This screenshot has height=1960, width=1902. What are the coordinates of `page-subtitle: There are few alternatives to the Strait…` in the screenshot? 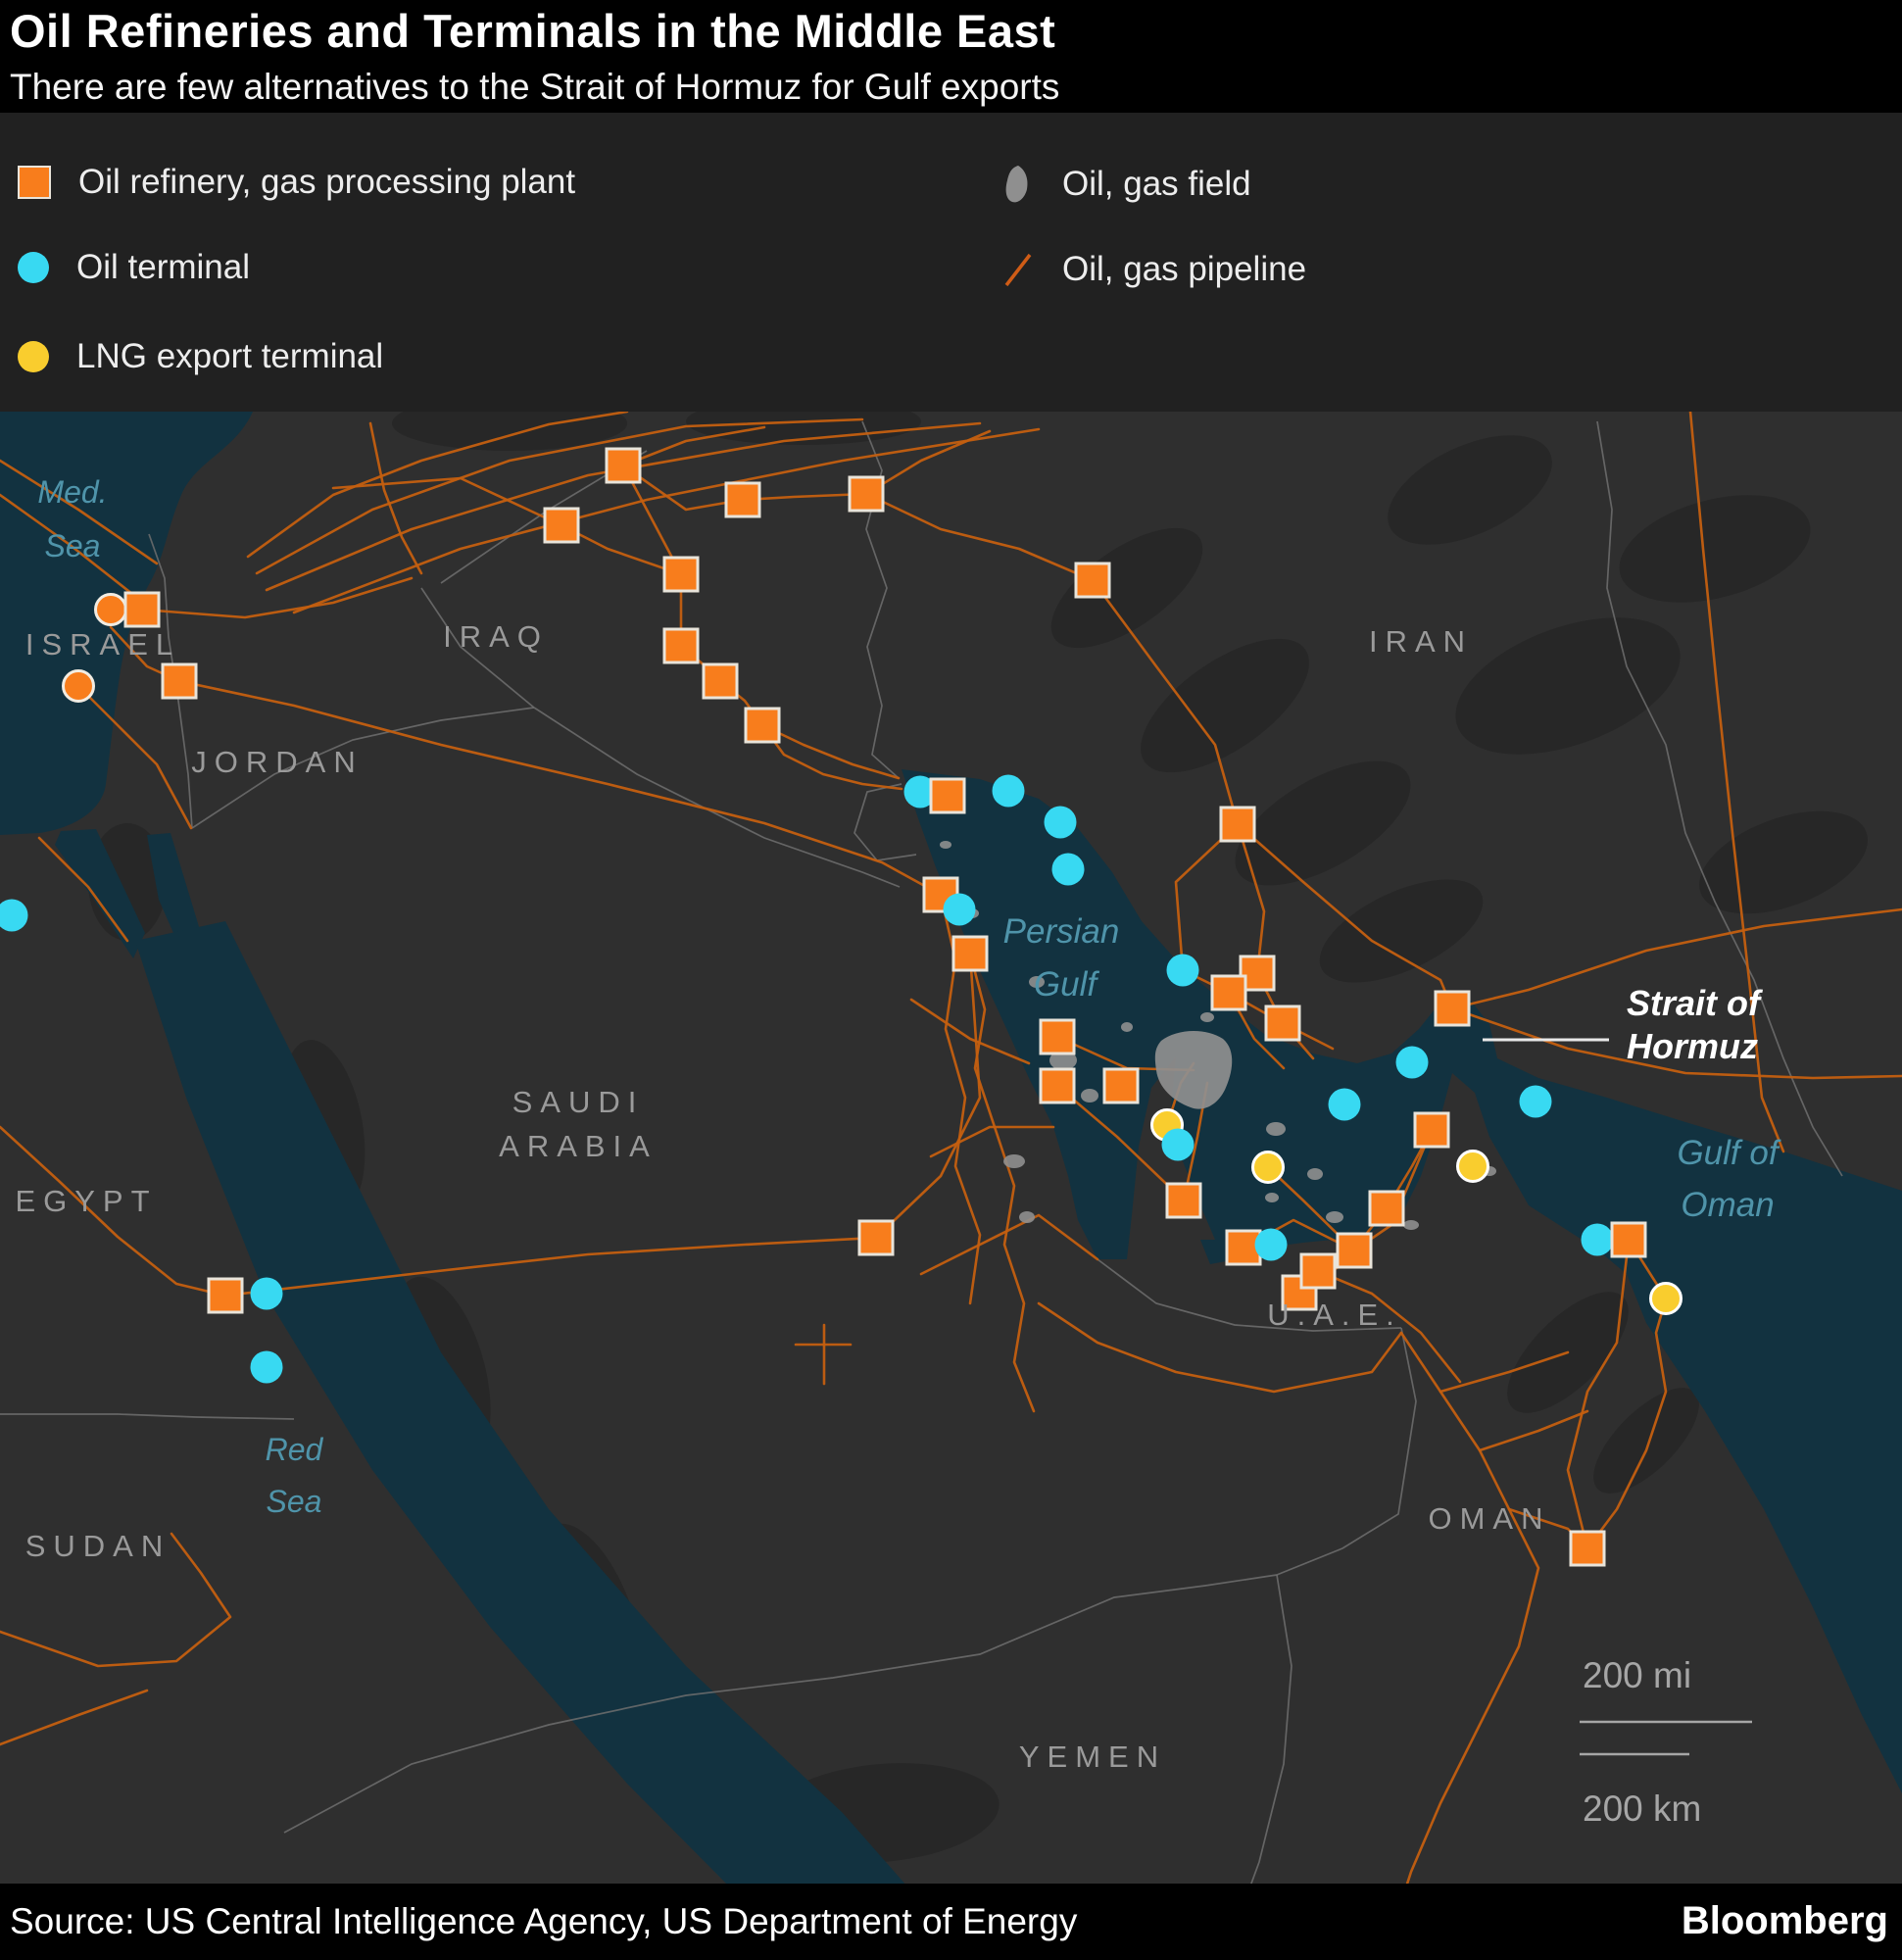 It's located at (535, 87).